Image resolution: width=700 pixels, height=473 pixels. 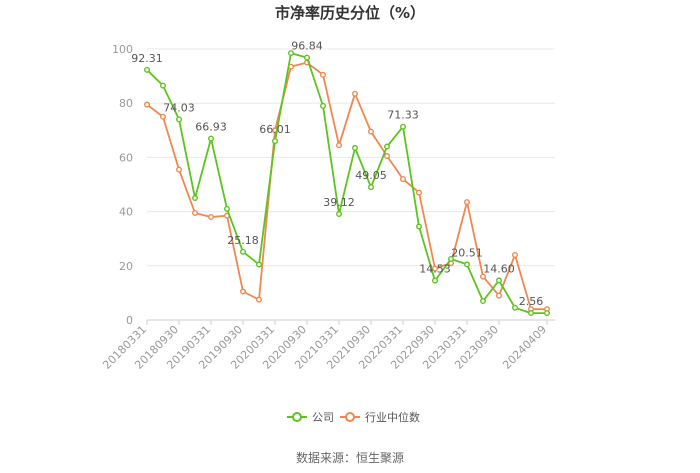 I want to click on legend-industry-median-label: 行业中位数, so click(x=392, y=417).